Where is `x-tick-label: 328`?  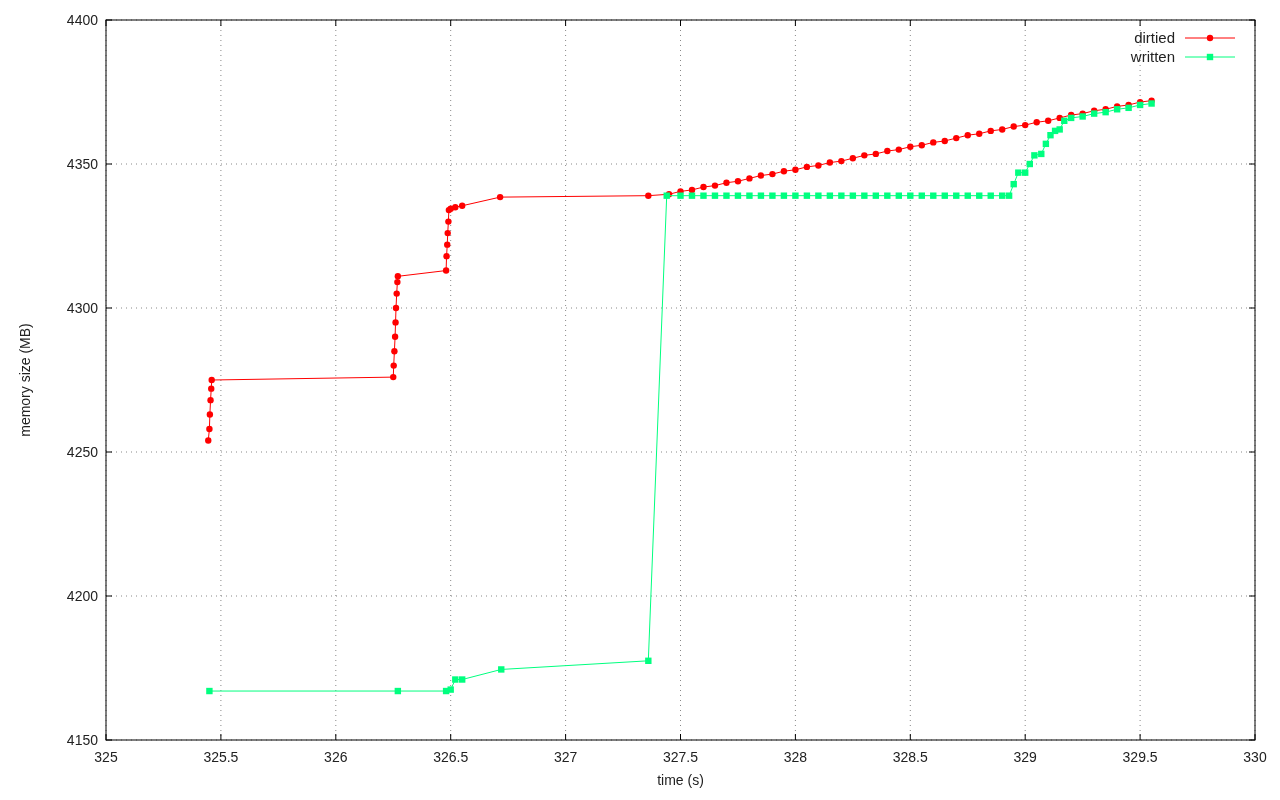 x-tick-label: 328 is located at coordinates (795, 757).